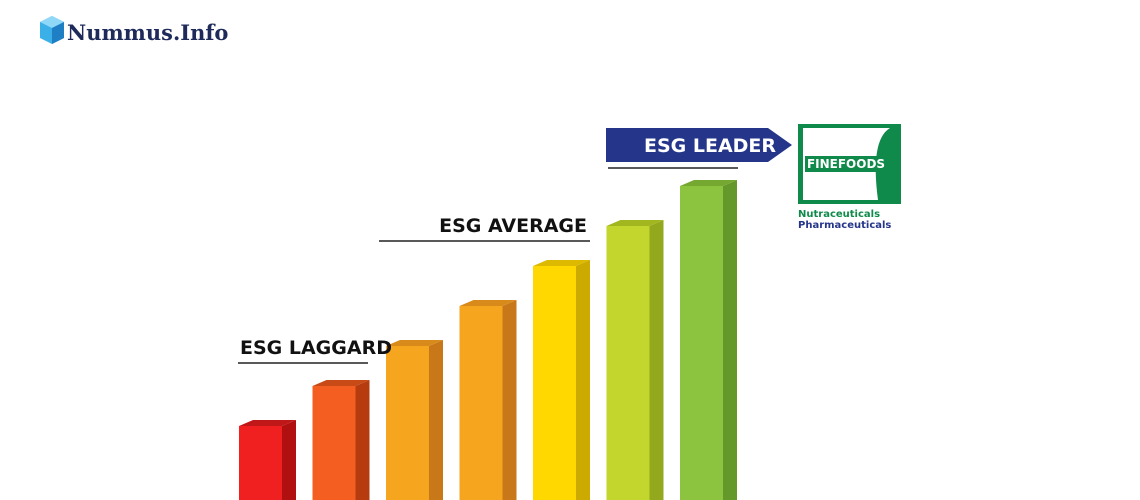 This screenshot has height=500, width=1140. What do you see at coordinates (710, 146) in the screenshot?
I see `leader-label: ESG LEADER` at bounding box center [710, 146].